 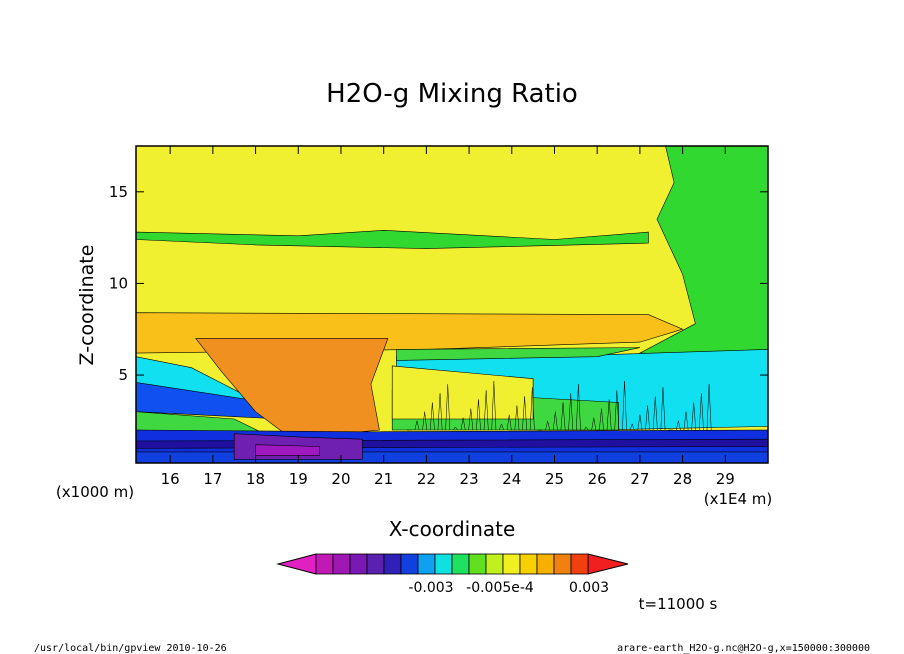 What do you see at coordinates (597, 479) in the screenshot?
I see `x-tick-label: 26` at bounding box center [597, 479].